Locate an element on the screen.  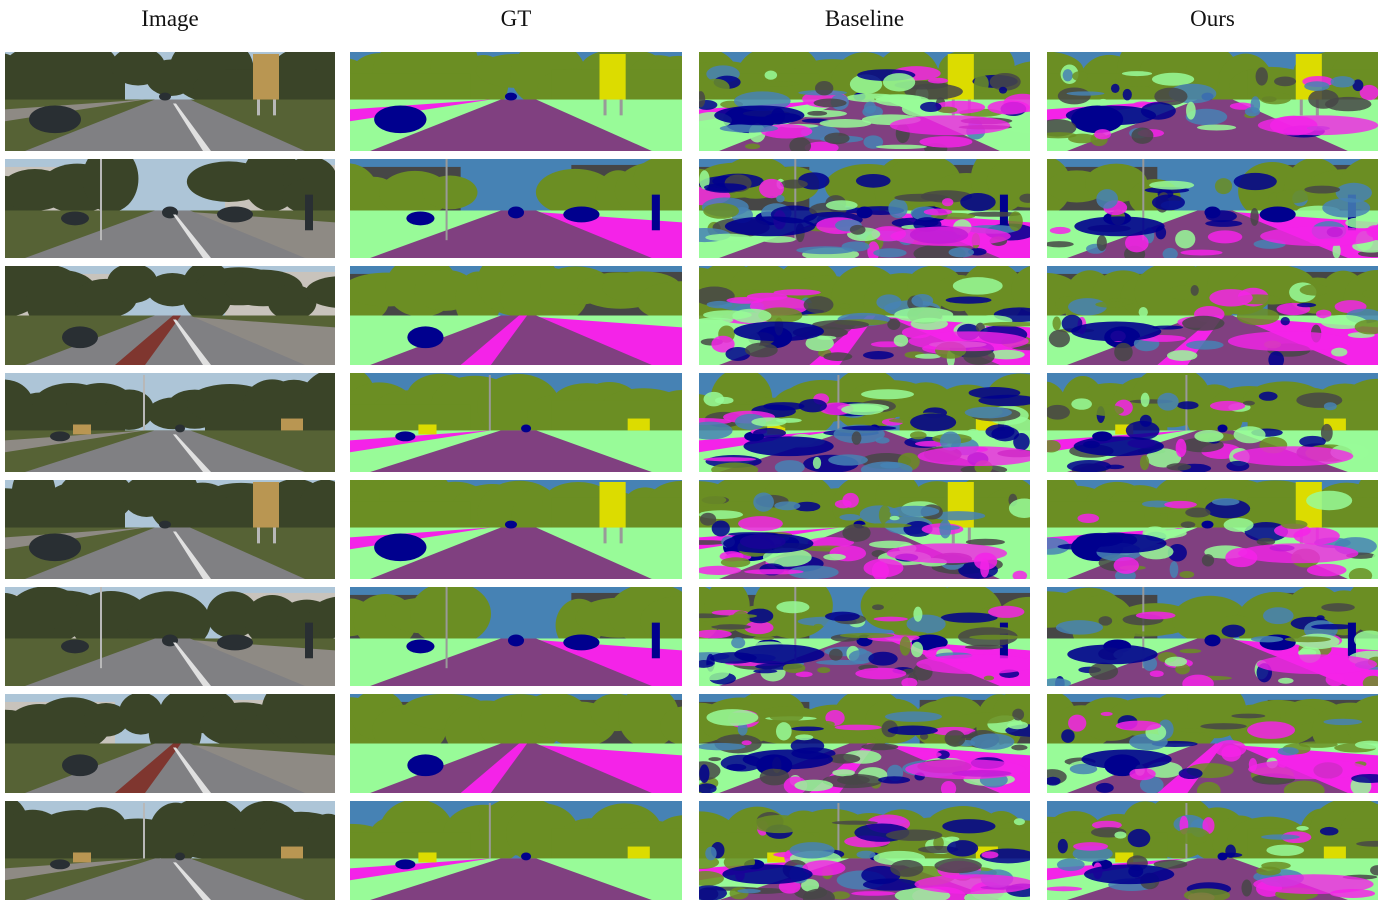
column-header-baseline: Baseline is located at coordinates (864, 18).